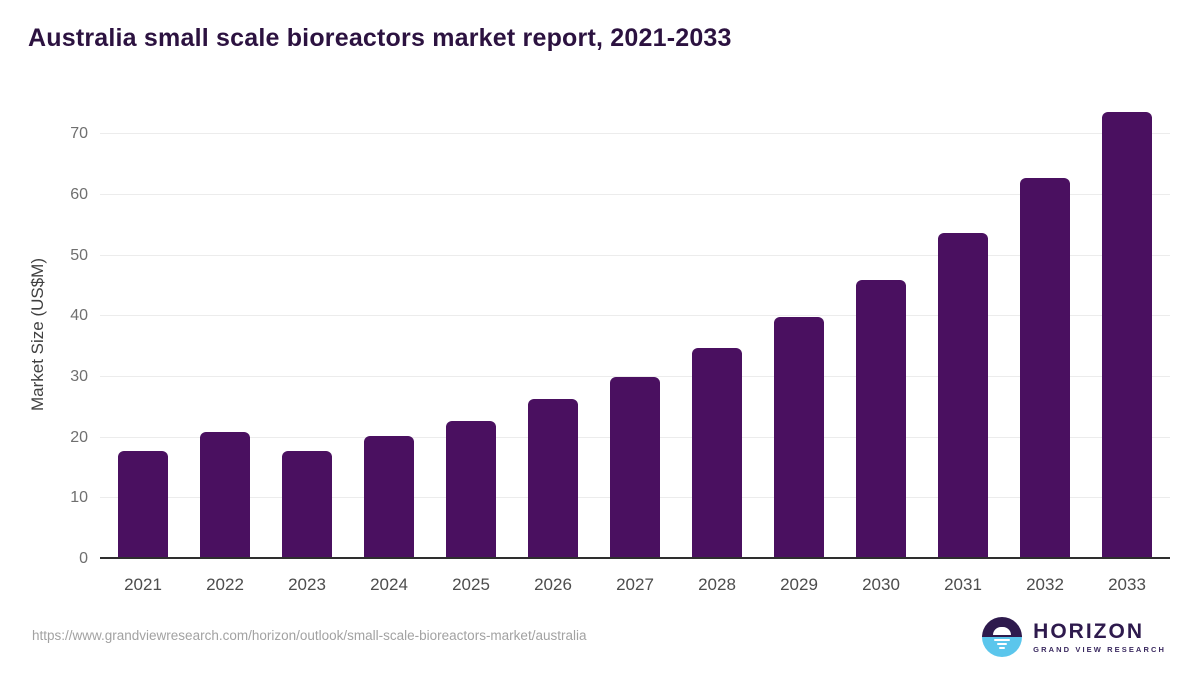  What do you see at coordinates (1002, 637) in the screenshot?
I see `horizon-sun-icon` at bounding box center [1002, 637].